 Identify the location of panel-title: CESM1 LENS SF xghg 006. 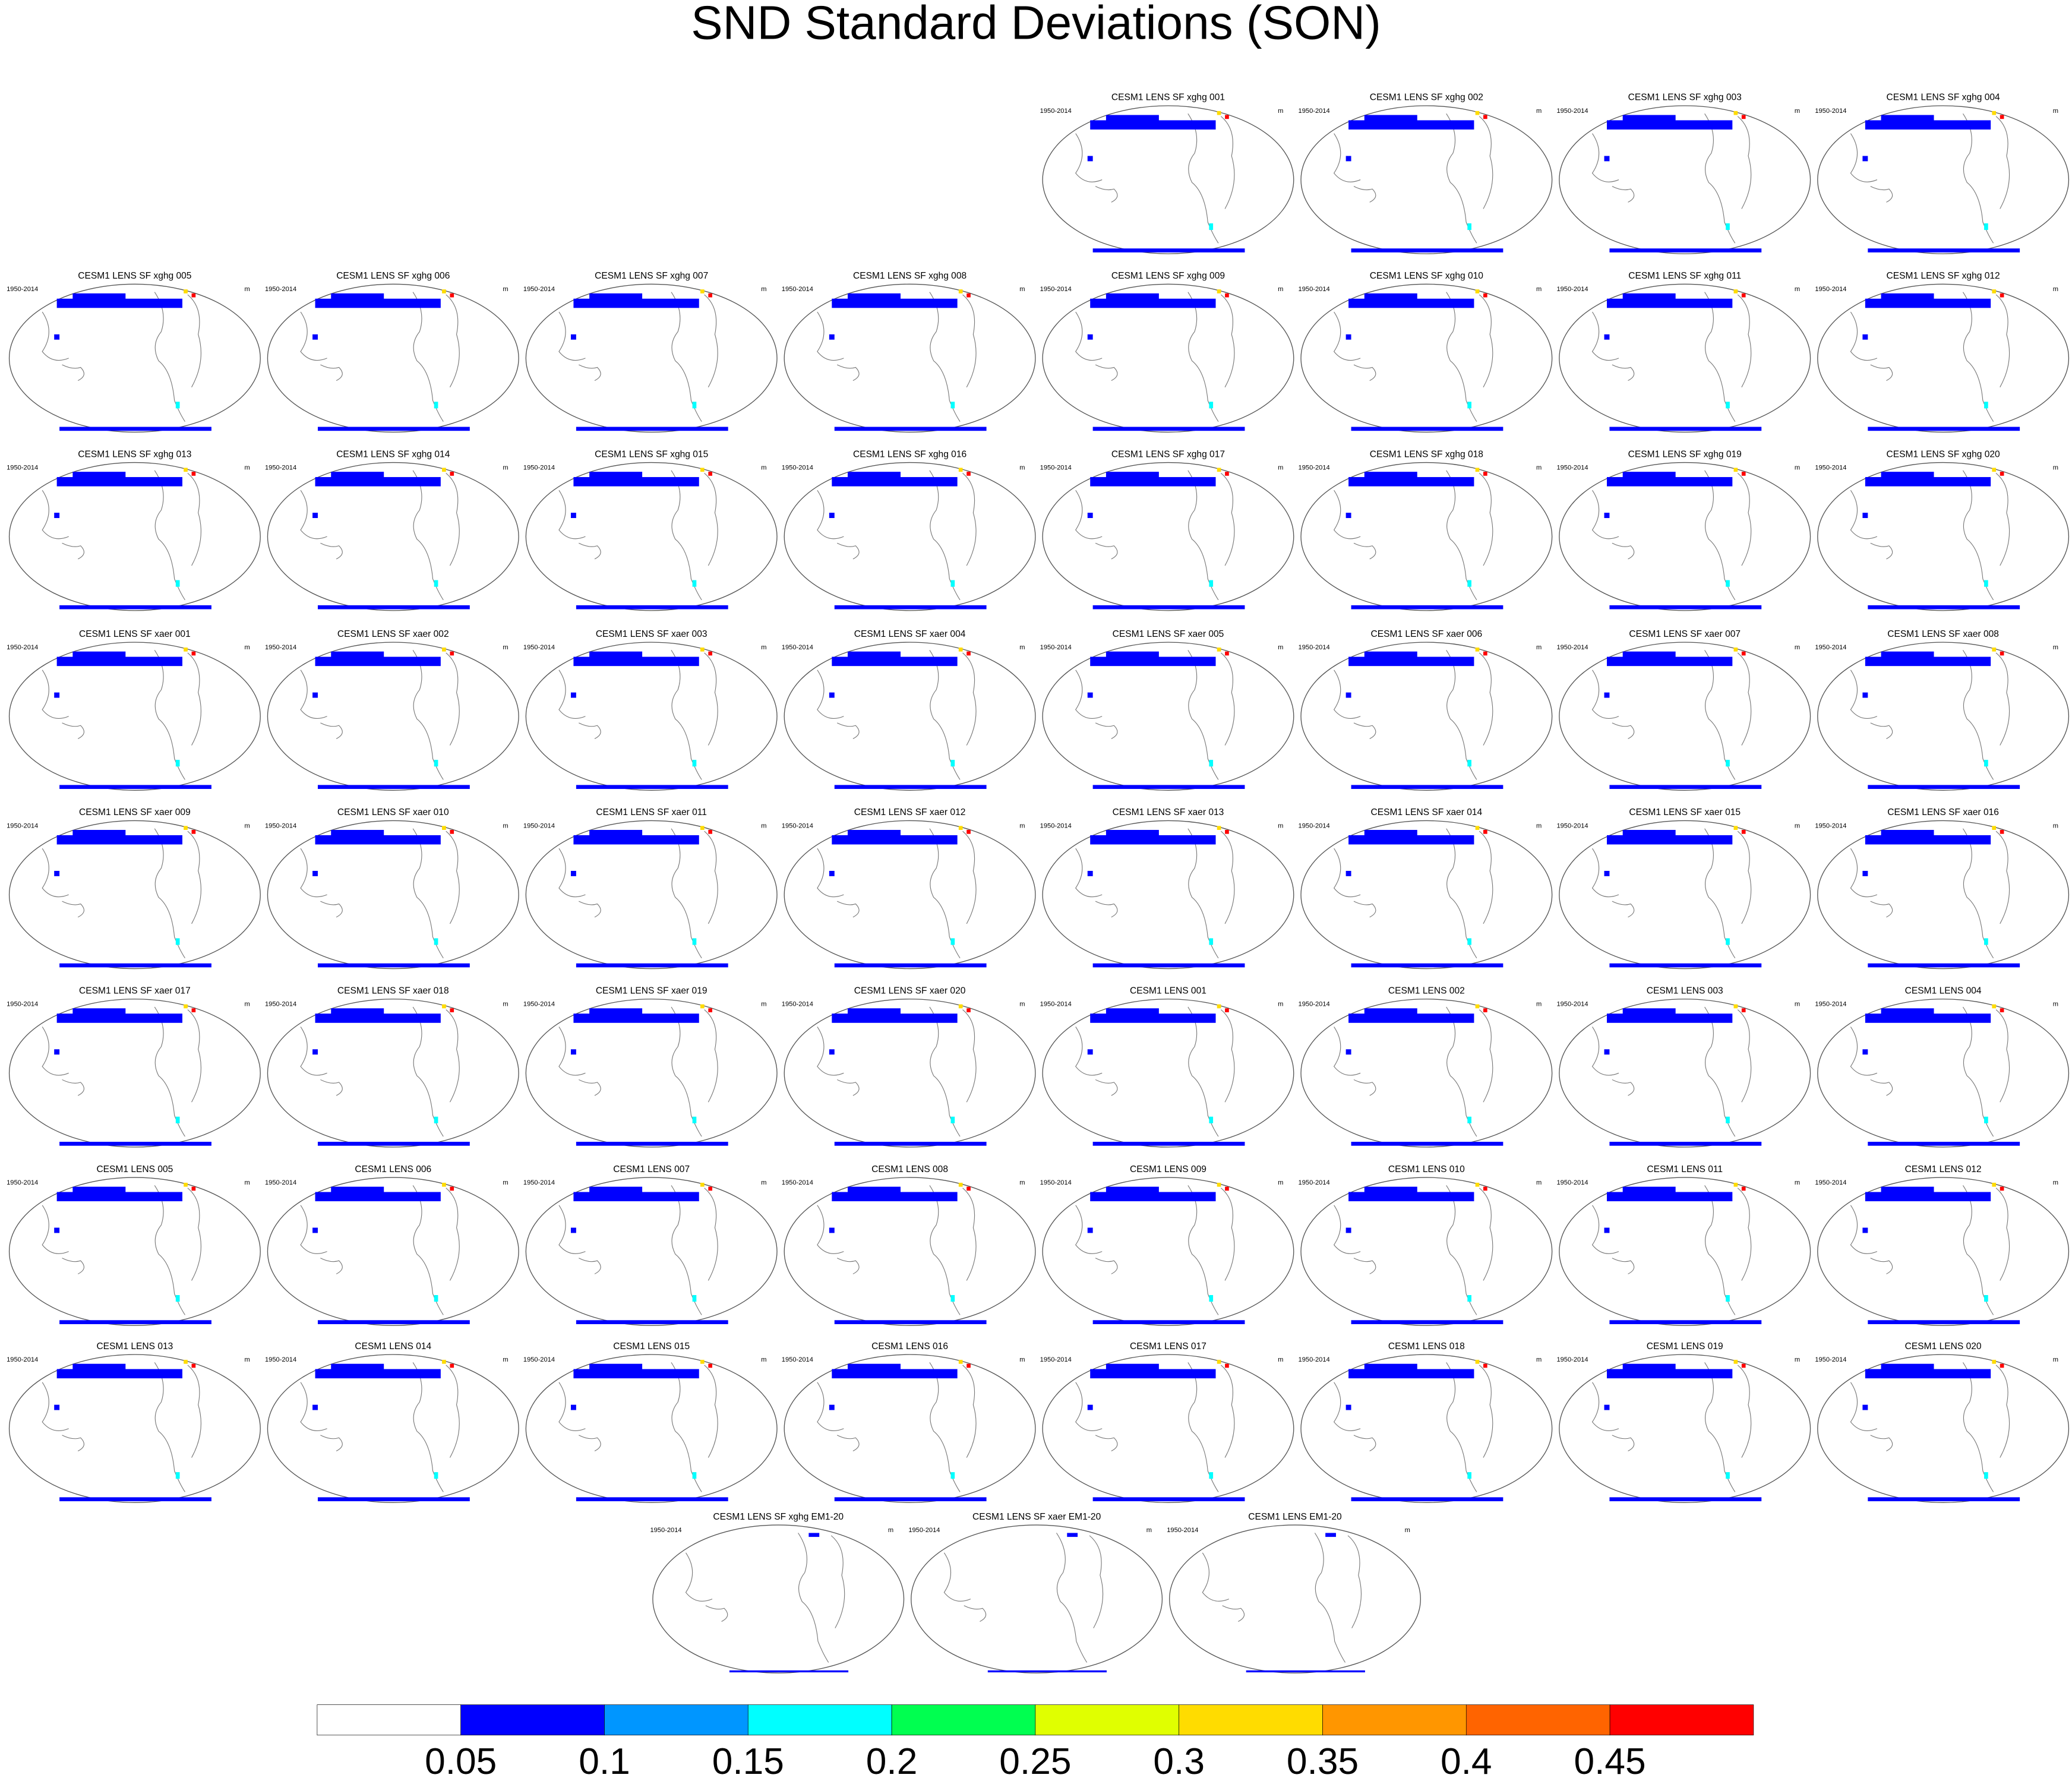
(393, 276).